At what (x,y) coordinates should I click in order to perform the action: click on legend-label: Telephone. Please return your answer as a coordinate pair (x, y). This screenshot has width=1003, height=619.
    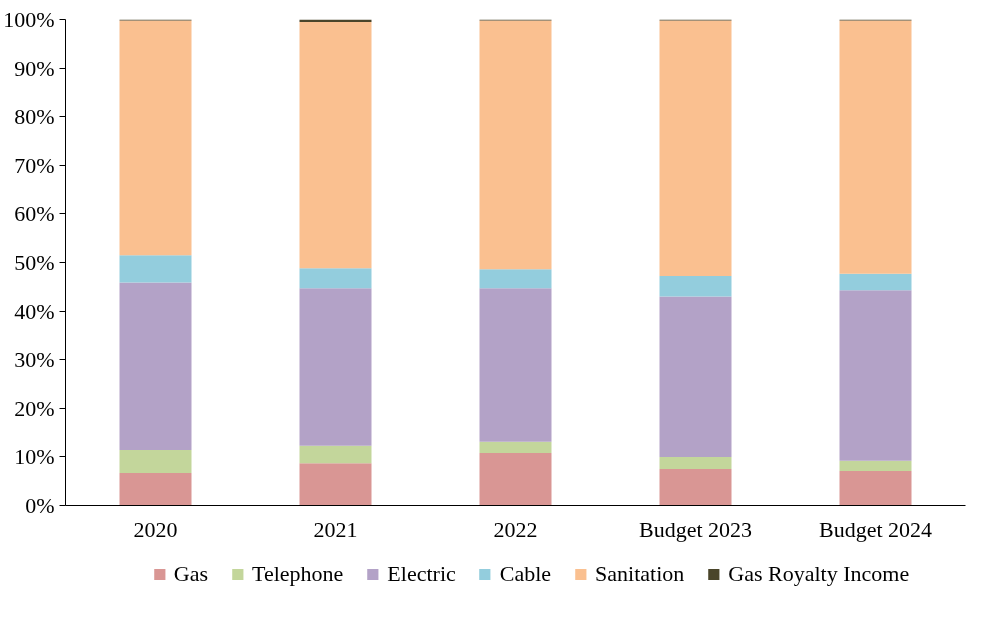
    Looking at the image, I should click on (298, 574).